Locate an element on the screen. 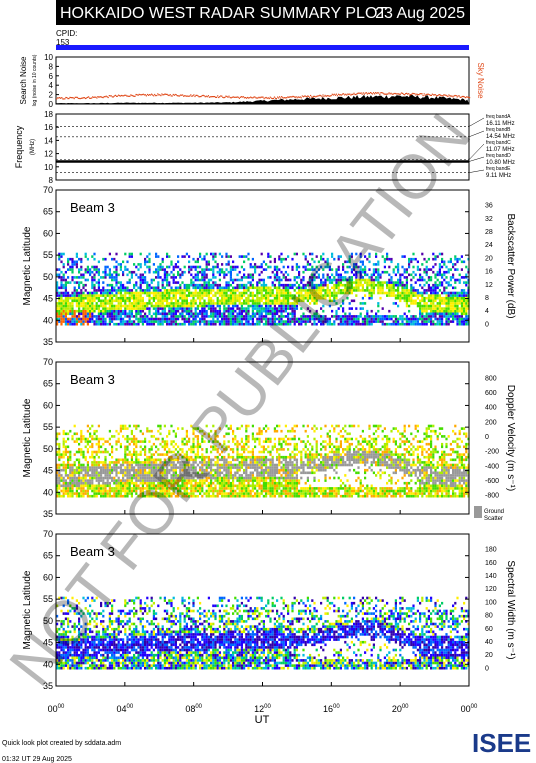 This screenshot has width=536, height=763. freq-ytick-label: 8 is located at coordinates (51, 180).